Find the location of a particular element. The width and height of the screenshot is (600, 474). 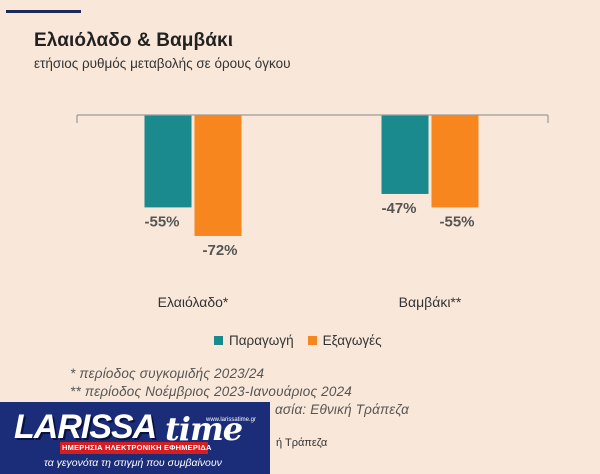

logo-wordmark: LARISSA is located at coordinates (85, 427).